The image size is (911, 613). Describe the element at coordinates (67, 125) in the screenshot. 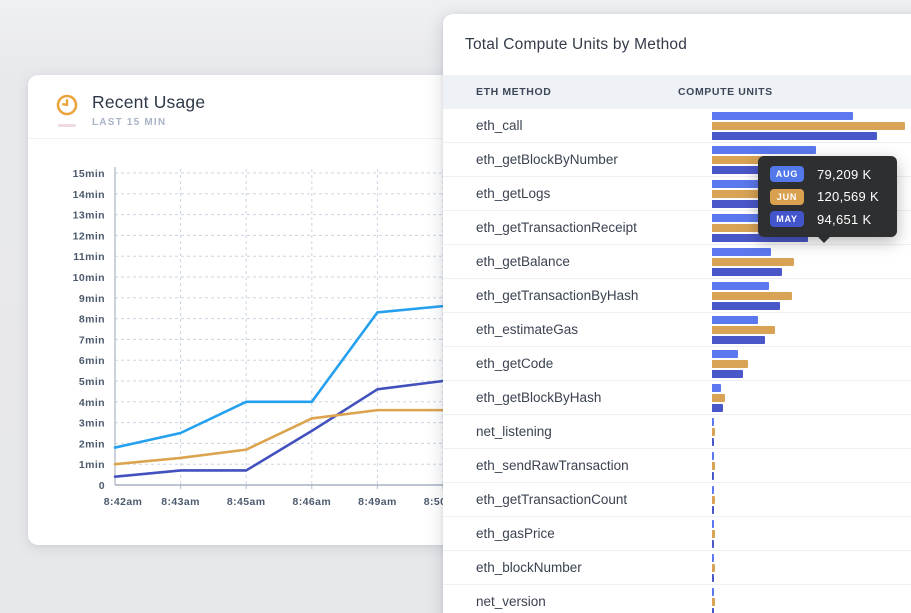

I see `icon-underline` at that location.